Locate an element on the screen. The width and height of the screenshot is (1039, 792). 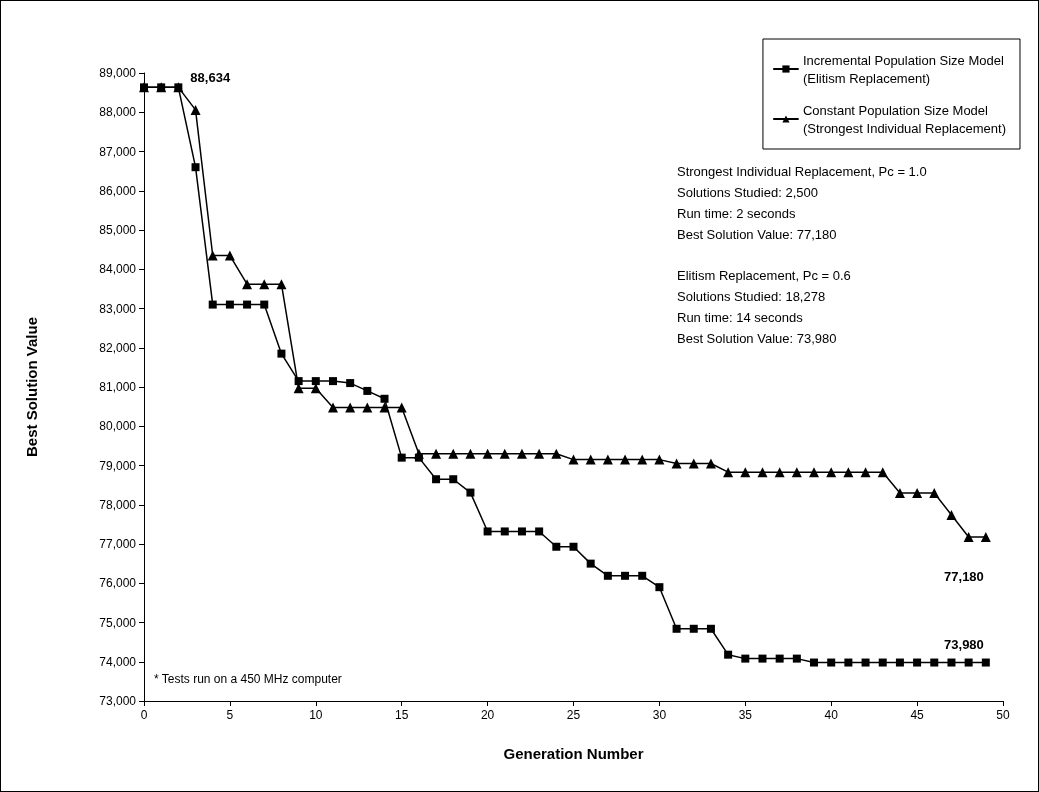
y-tick-label: 78,000 is located at coordinates (118, 504).